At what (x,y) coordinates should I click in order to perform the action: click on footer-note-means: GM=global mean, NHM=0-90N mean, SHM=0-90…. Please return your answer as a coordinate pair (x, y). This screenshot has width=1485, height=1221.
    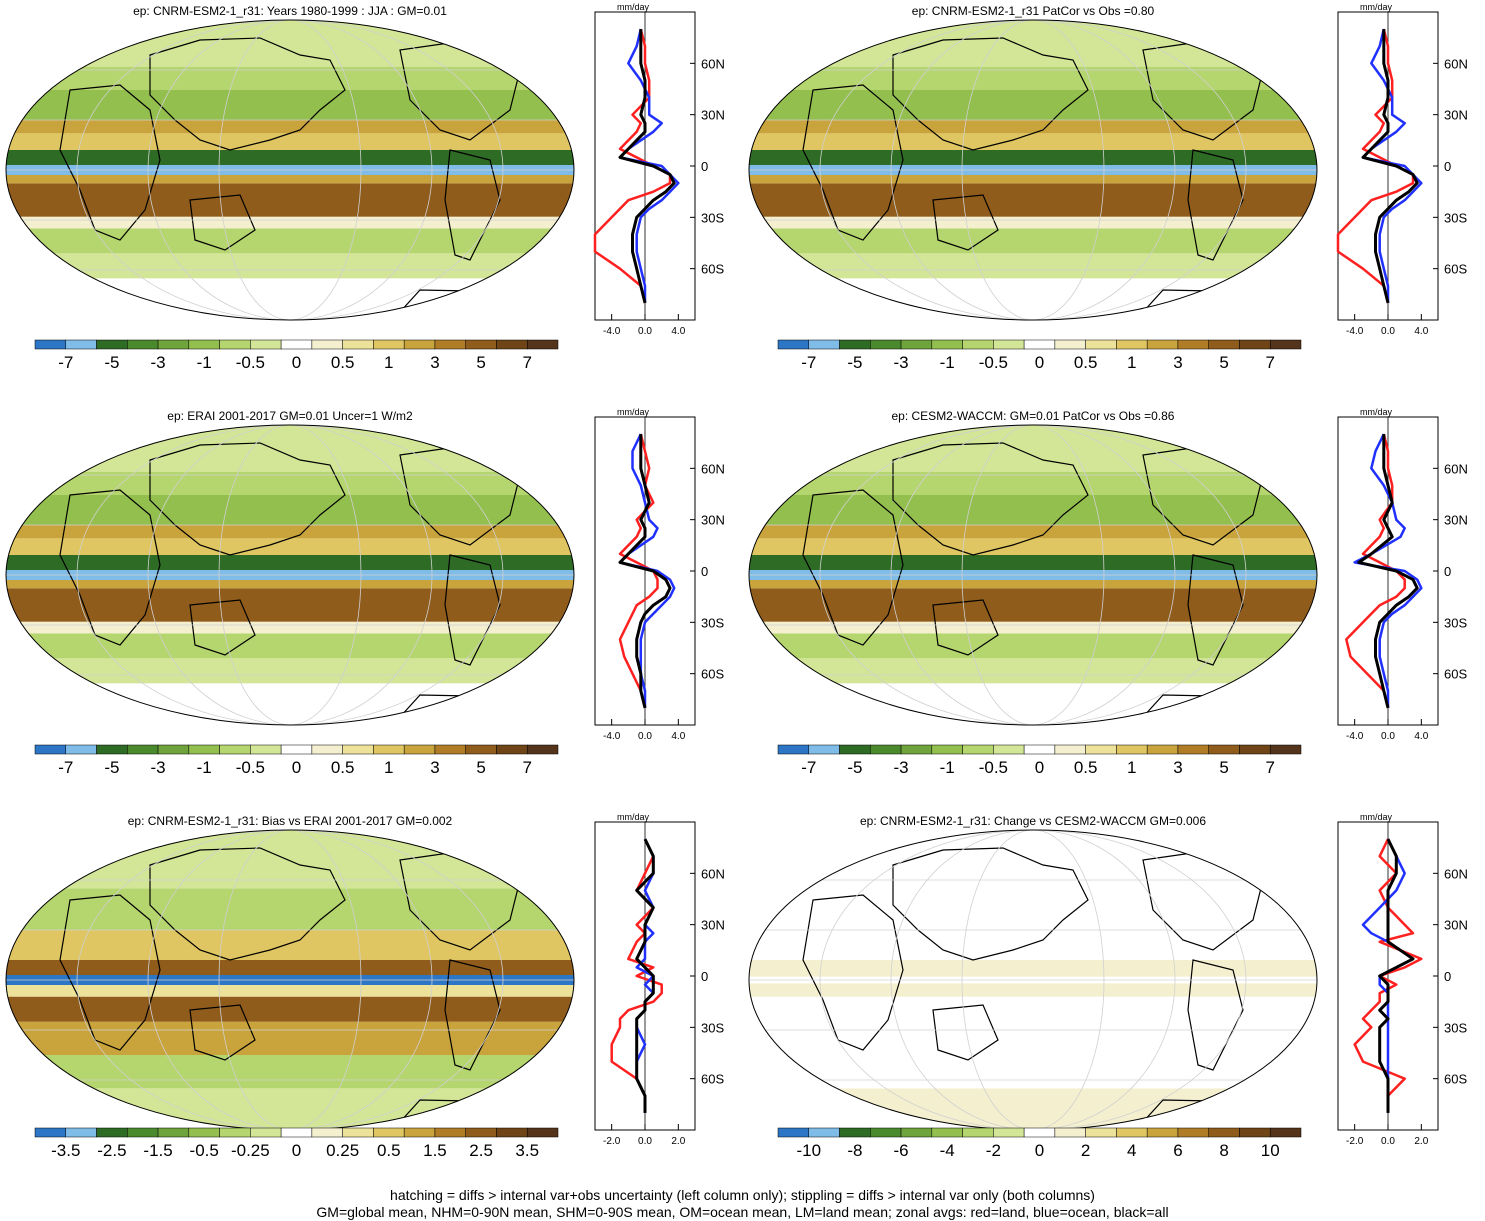
    Looking at the image, I should click on (742, 1212).